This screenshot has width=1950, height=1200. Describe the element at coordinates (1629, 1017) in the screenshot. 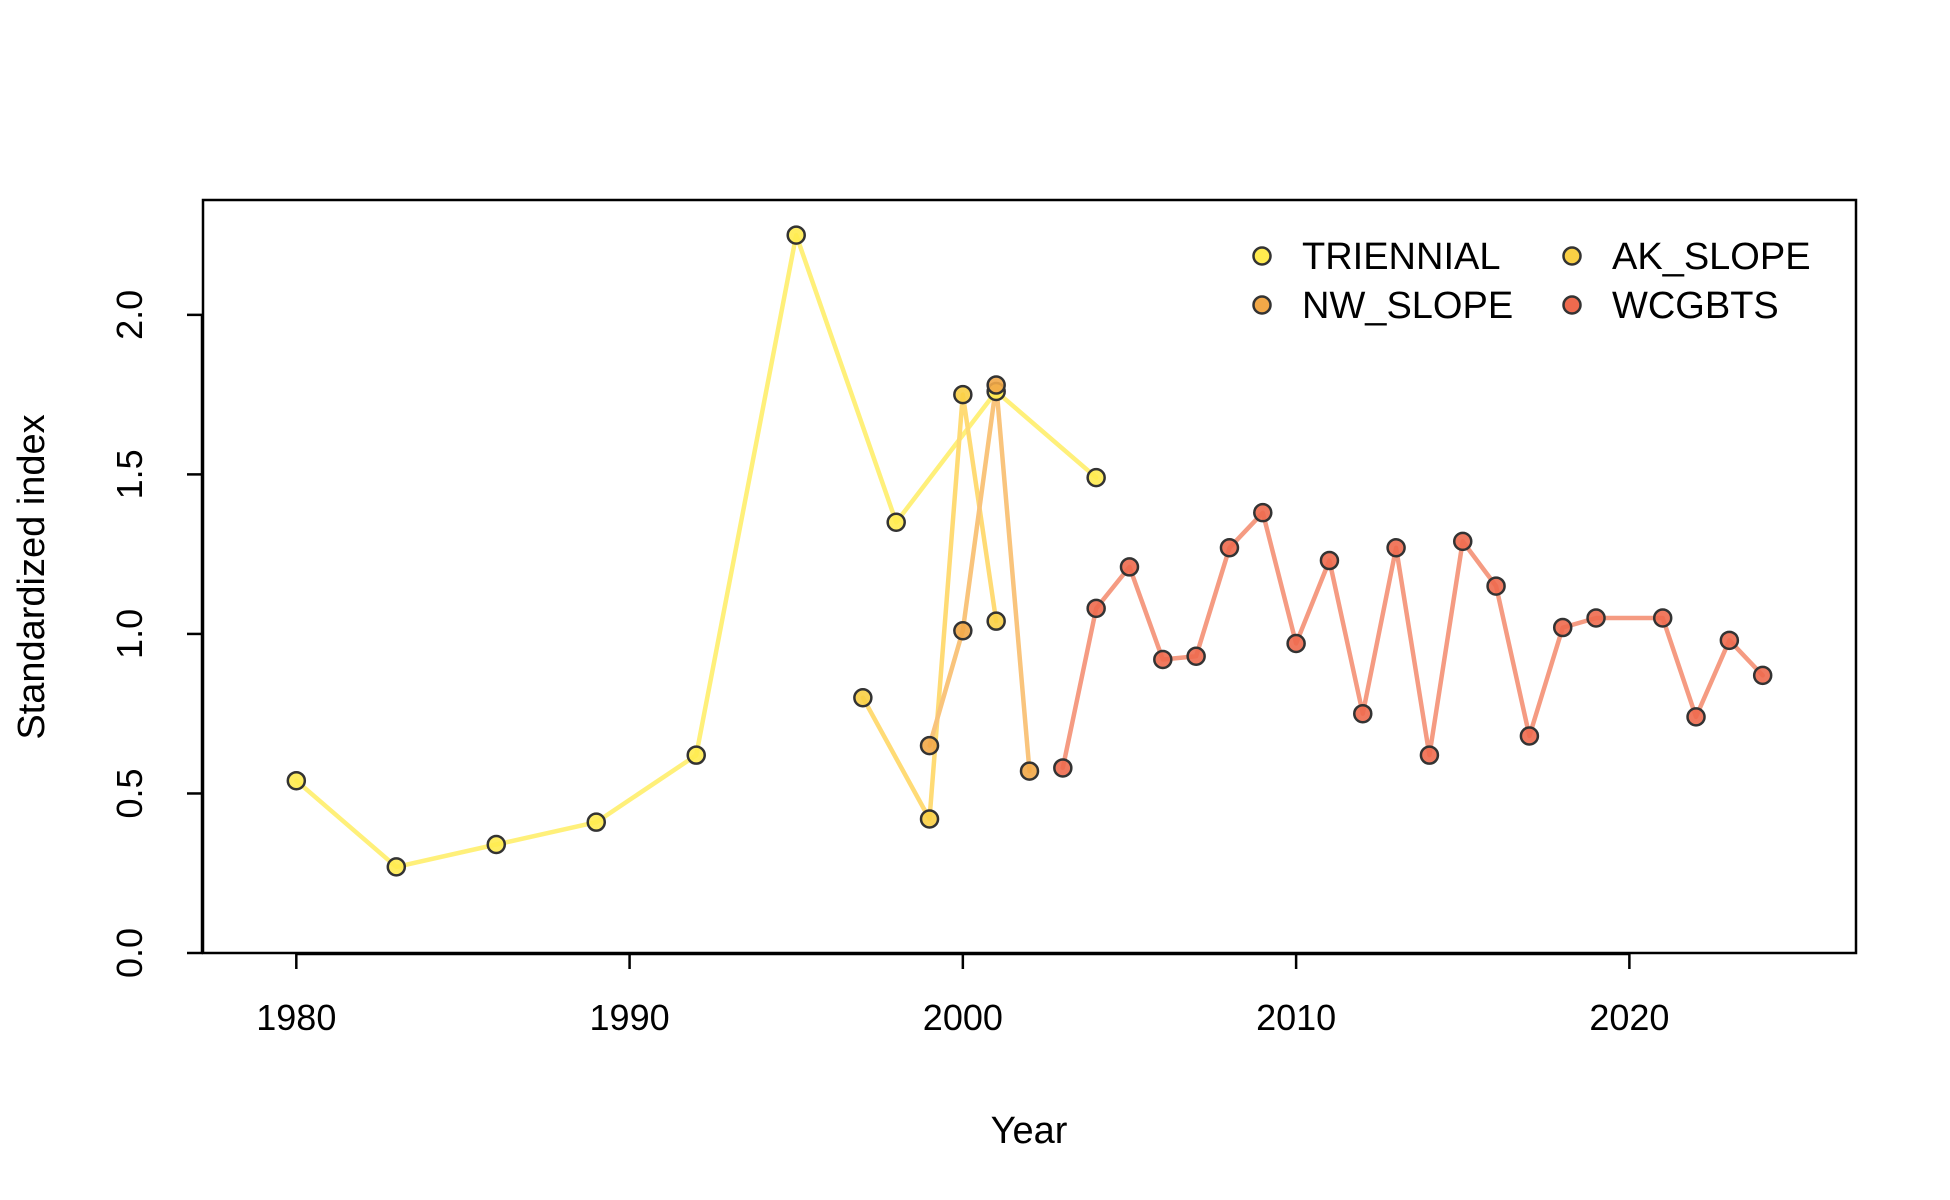

I see `x-tick-label: 2020` at that location.